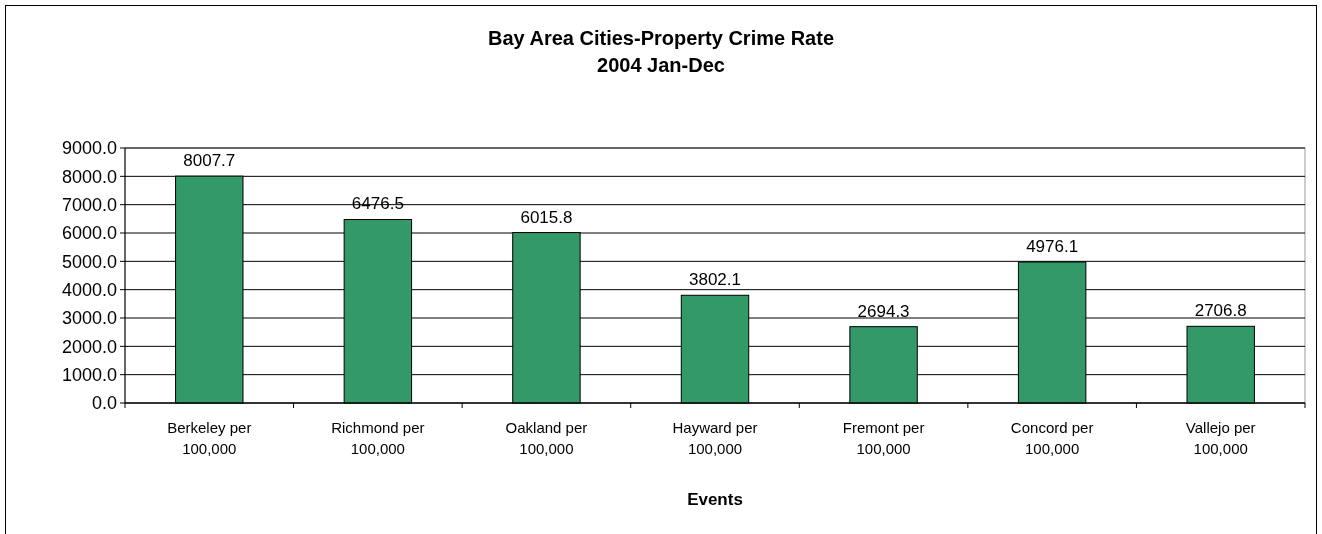 Image resolution: width=1322 pixels, height=534 pixels. What do you see at coordinates (89, 233) in the screenshot?
I see `y-tick-label: 6000.0` at bounding box center [89, 233].